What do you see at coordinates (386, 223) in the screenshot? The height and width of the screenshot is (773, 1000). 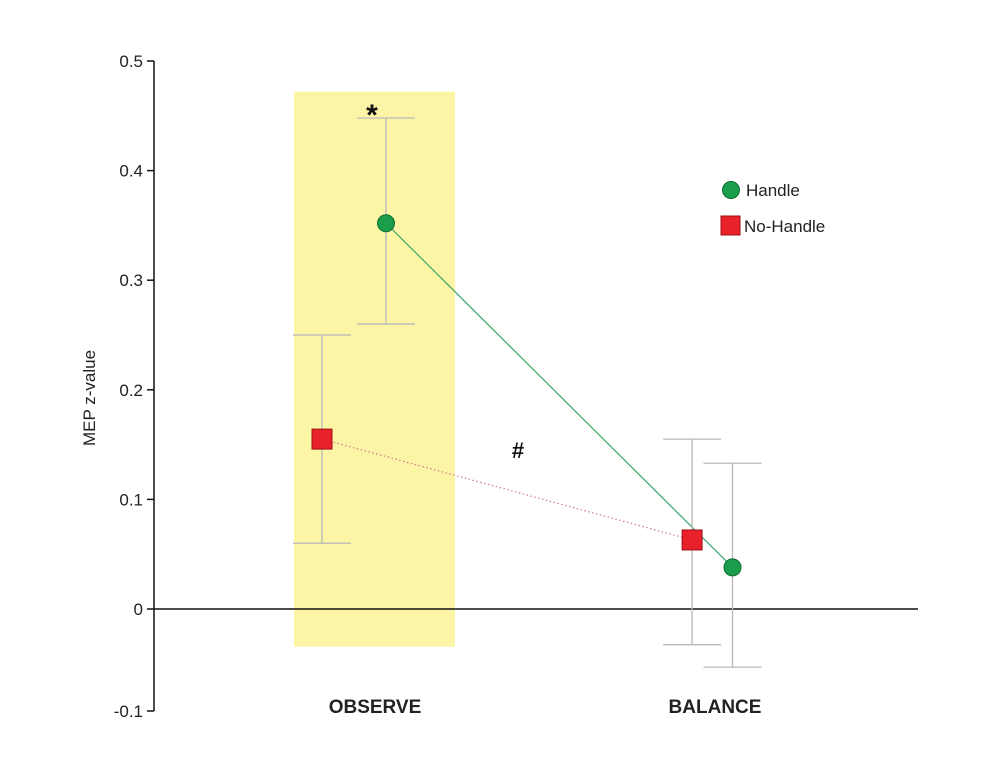 I see `data-point-handle-observe` at bounding box center [386, 223].